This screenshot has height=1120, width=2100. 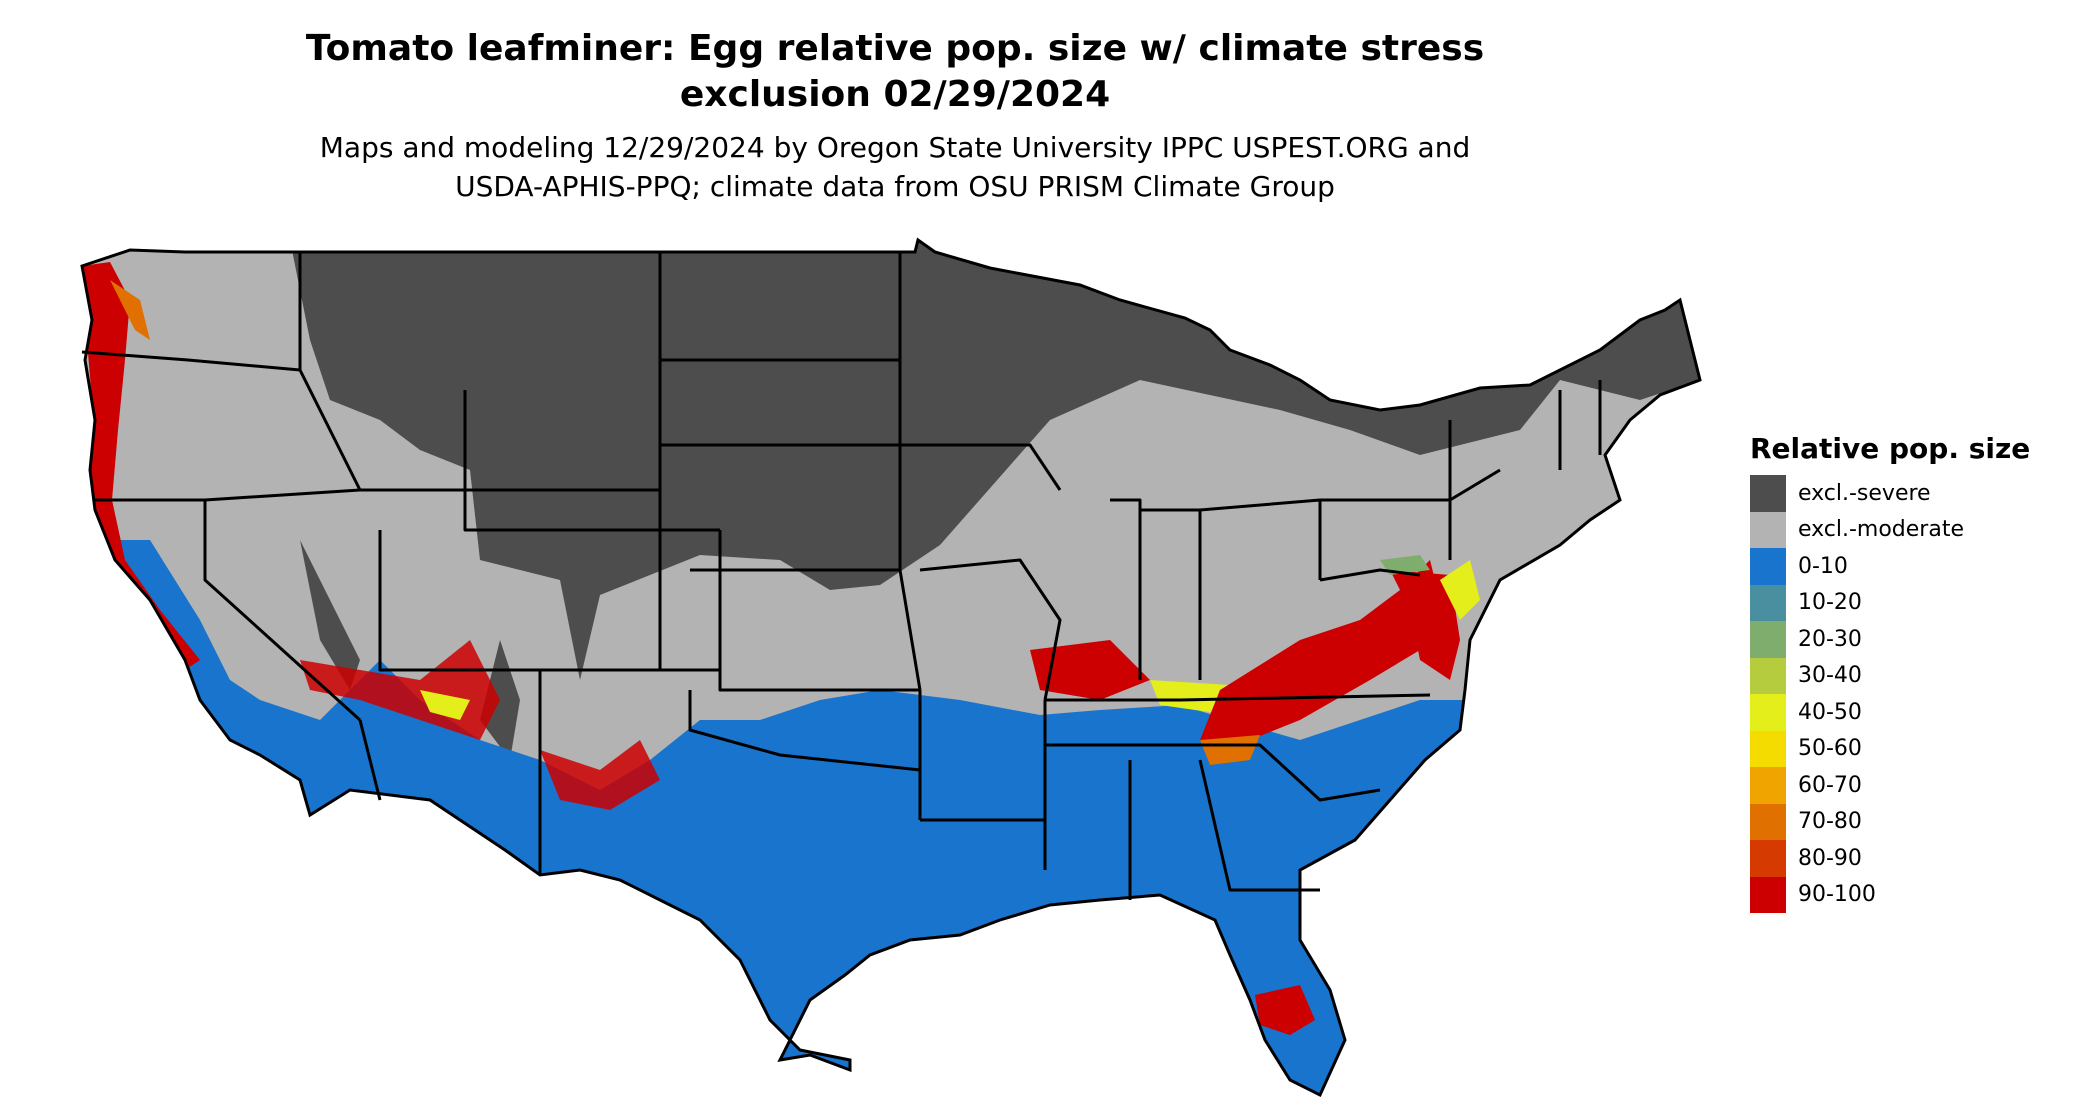 I want to click on legend-label: 70-80, so click(x=1830, y=822).